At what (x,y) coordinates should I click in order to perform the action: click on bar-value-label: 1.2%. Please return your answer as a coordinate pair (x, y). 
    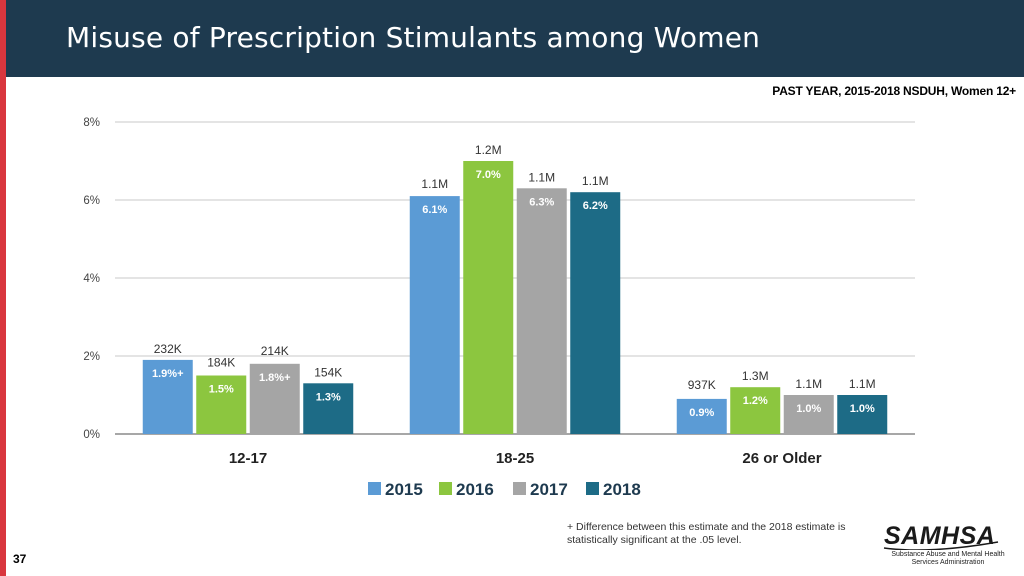
    Looking at the image, I should click on (755, 401).